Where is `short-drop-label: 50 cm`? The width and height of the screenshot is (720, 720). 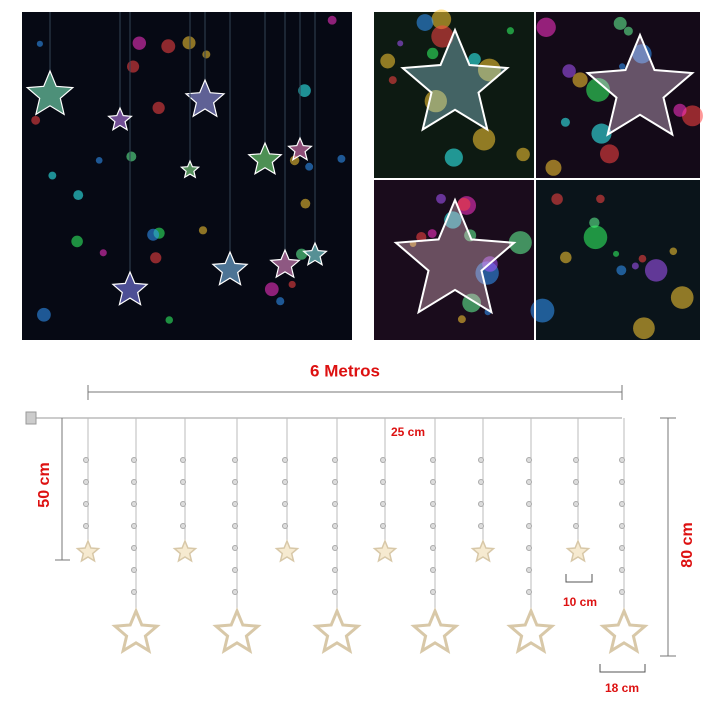 short-drop-label: 50 cm is located at coordinates (44, 484).